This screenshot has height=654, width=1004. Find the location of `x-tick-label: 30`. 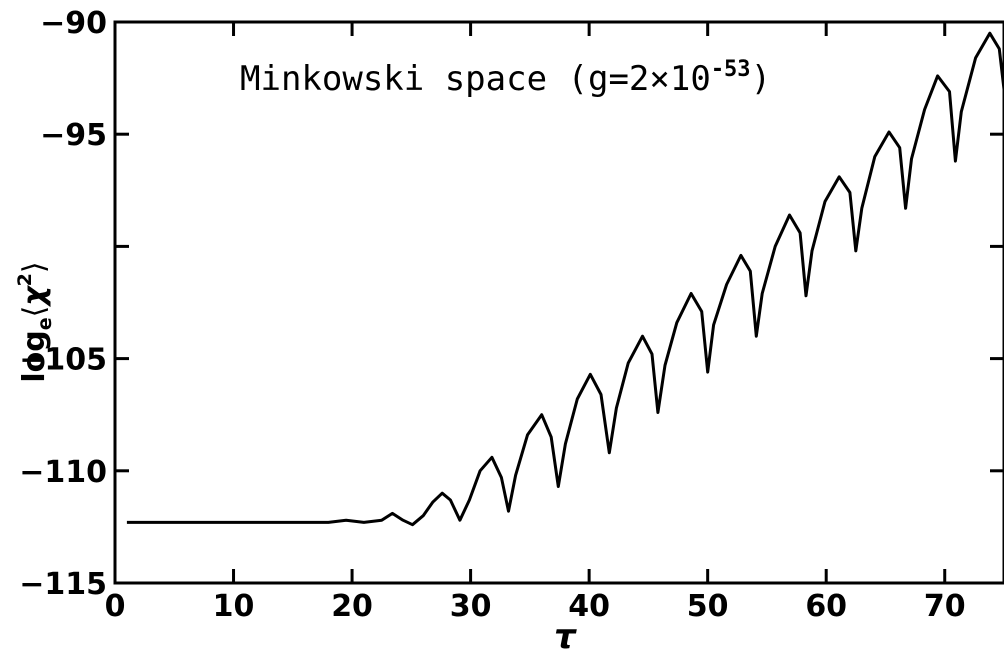

x-tick-label: 30 is located at coordinates (471, 606).